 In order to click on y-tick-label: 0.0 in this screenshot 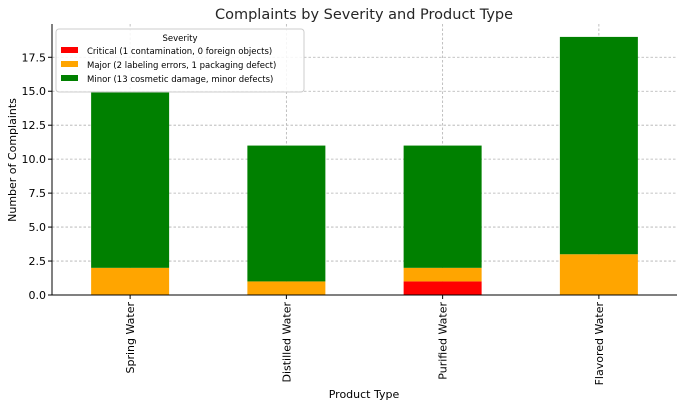, I will do `click(38, 295)`.